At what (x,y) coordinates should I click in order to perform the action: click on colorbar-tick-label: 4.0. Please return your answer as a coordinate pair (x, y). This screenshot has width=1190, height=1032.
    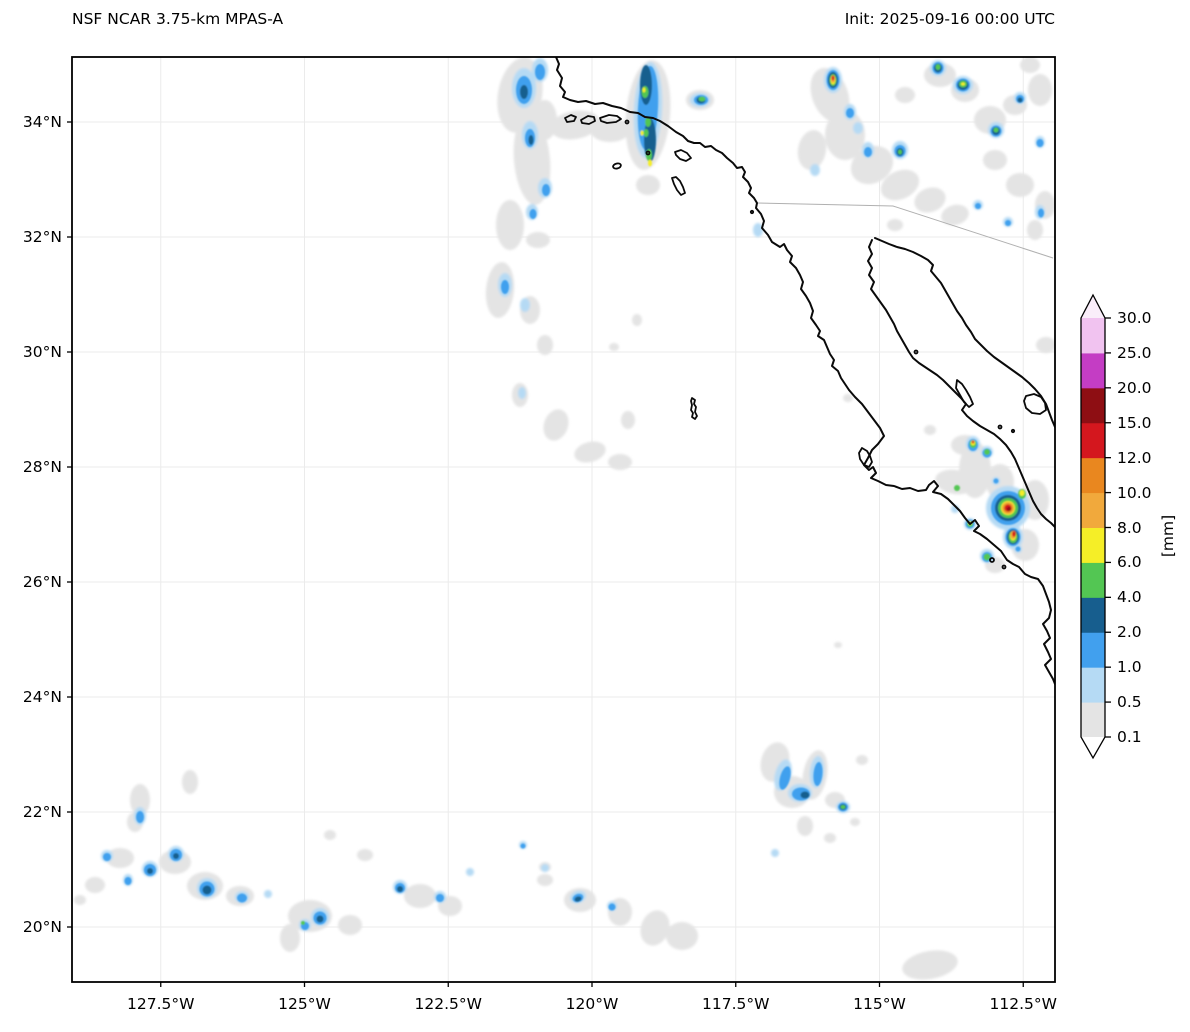
    Looking at the image, I should click on (1129, 597).